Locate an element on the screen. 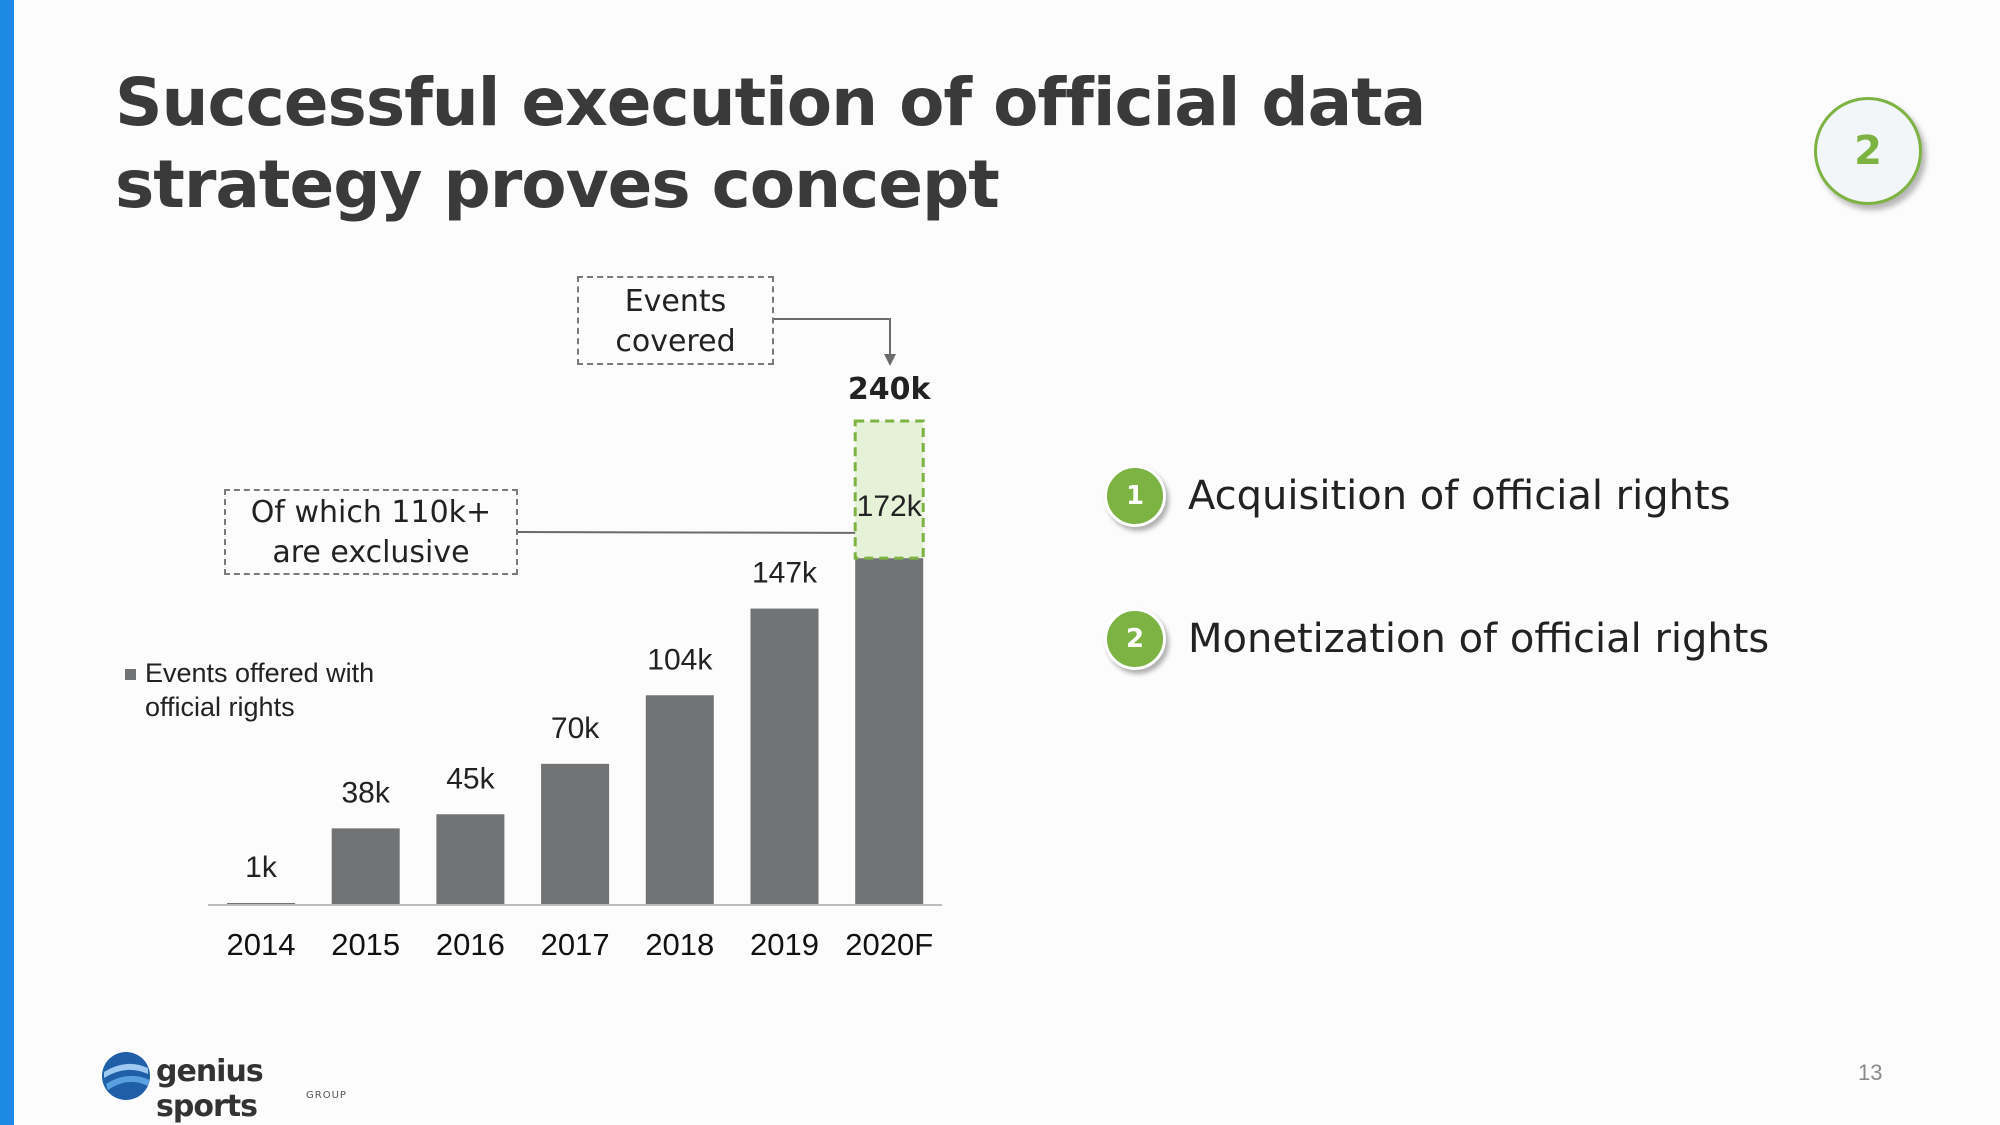 The image size is (2000, 1125). value-label-2015: 38k is located at coordinates (366, 792).